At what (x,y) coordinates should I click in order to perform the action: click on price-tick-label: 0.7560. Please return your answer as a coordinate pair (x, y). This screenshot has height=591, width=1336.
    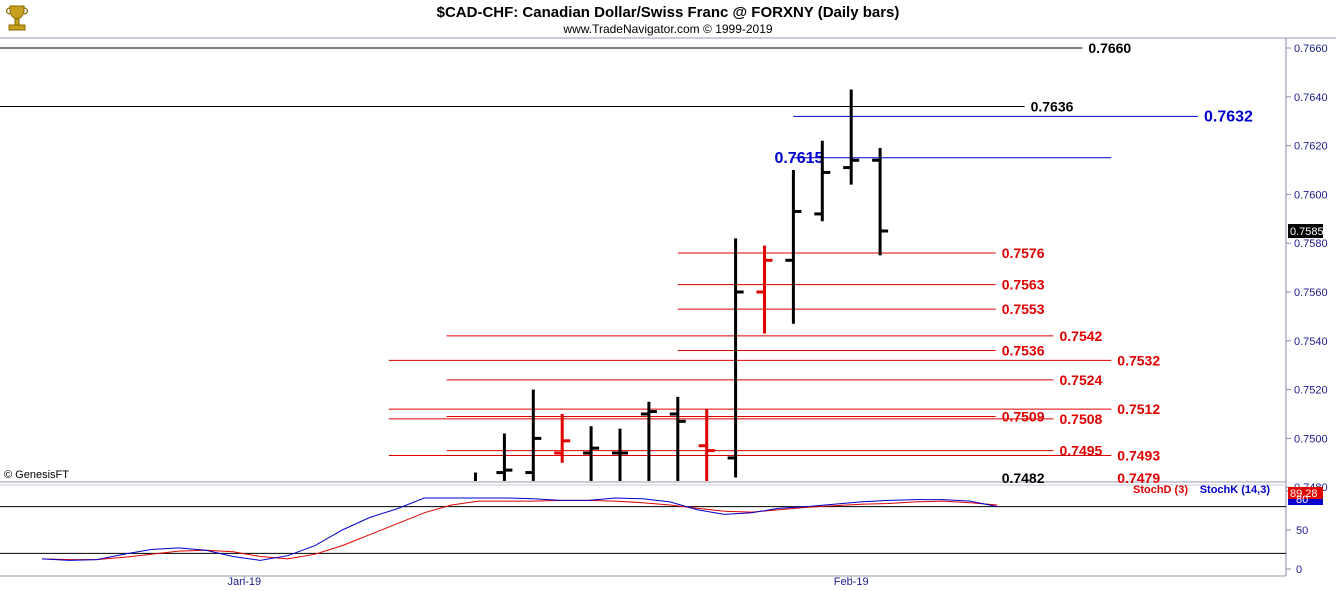
    Looking at the image, I should click on (1311, 293).